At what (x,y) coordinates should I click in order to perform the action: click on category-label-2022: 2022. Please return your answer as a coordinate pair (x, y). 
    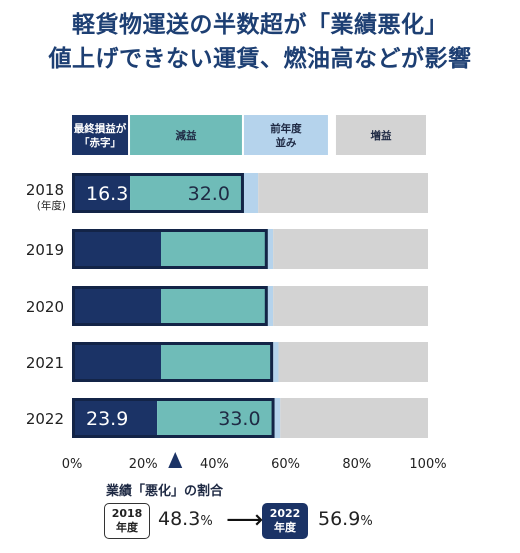
    Looking at the image, I should click on (45, 419).